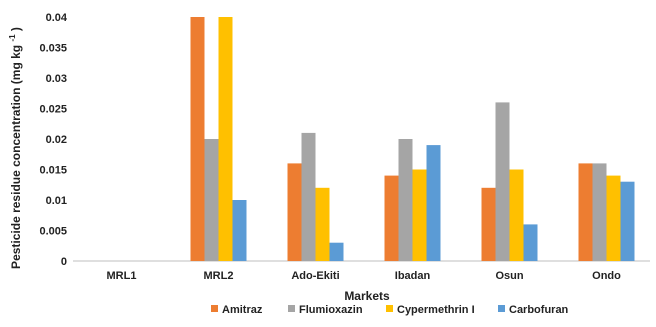  I want to click on y-tick-label: 0.025, so click(53, 110).